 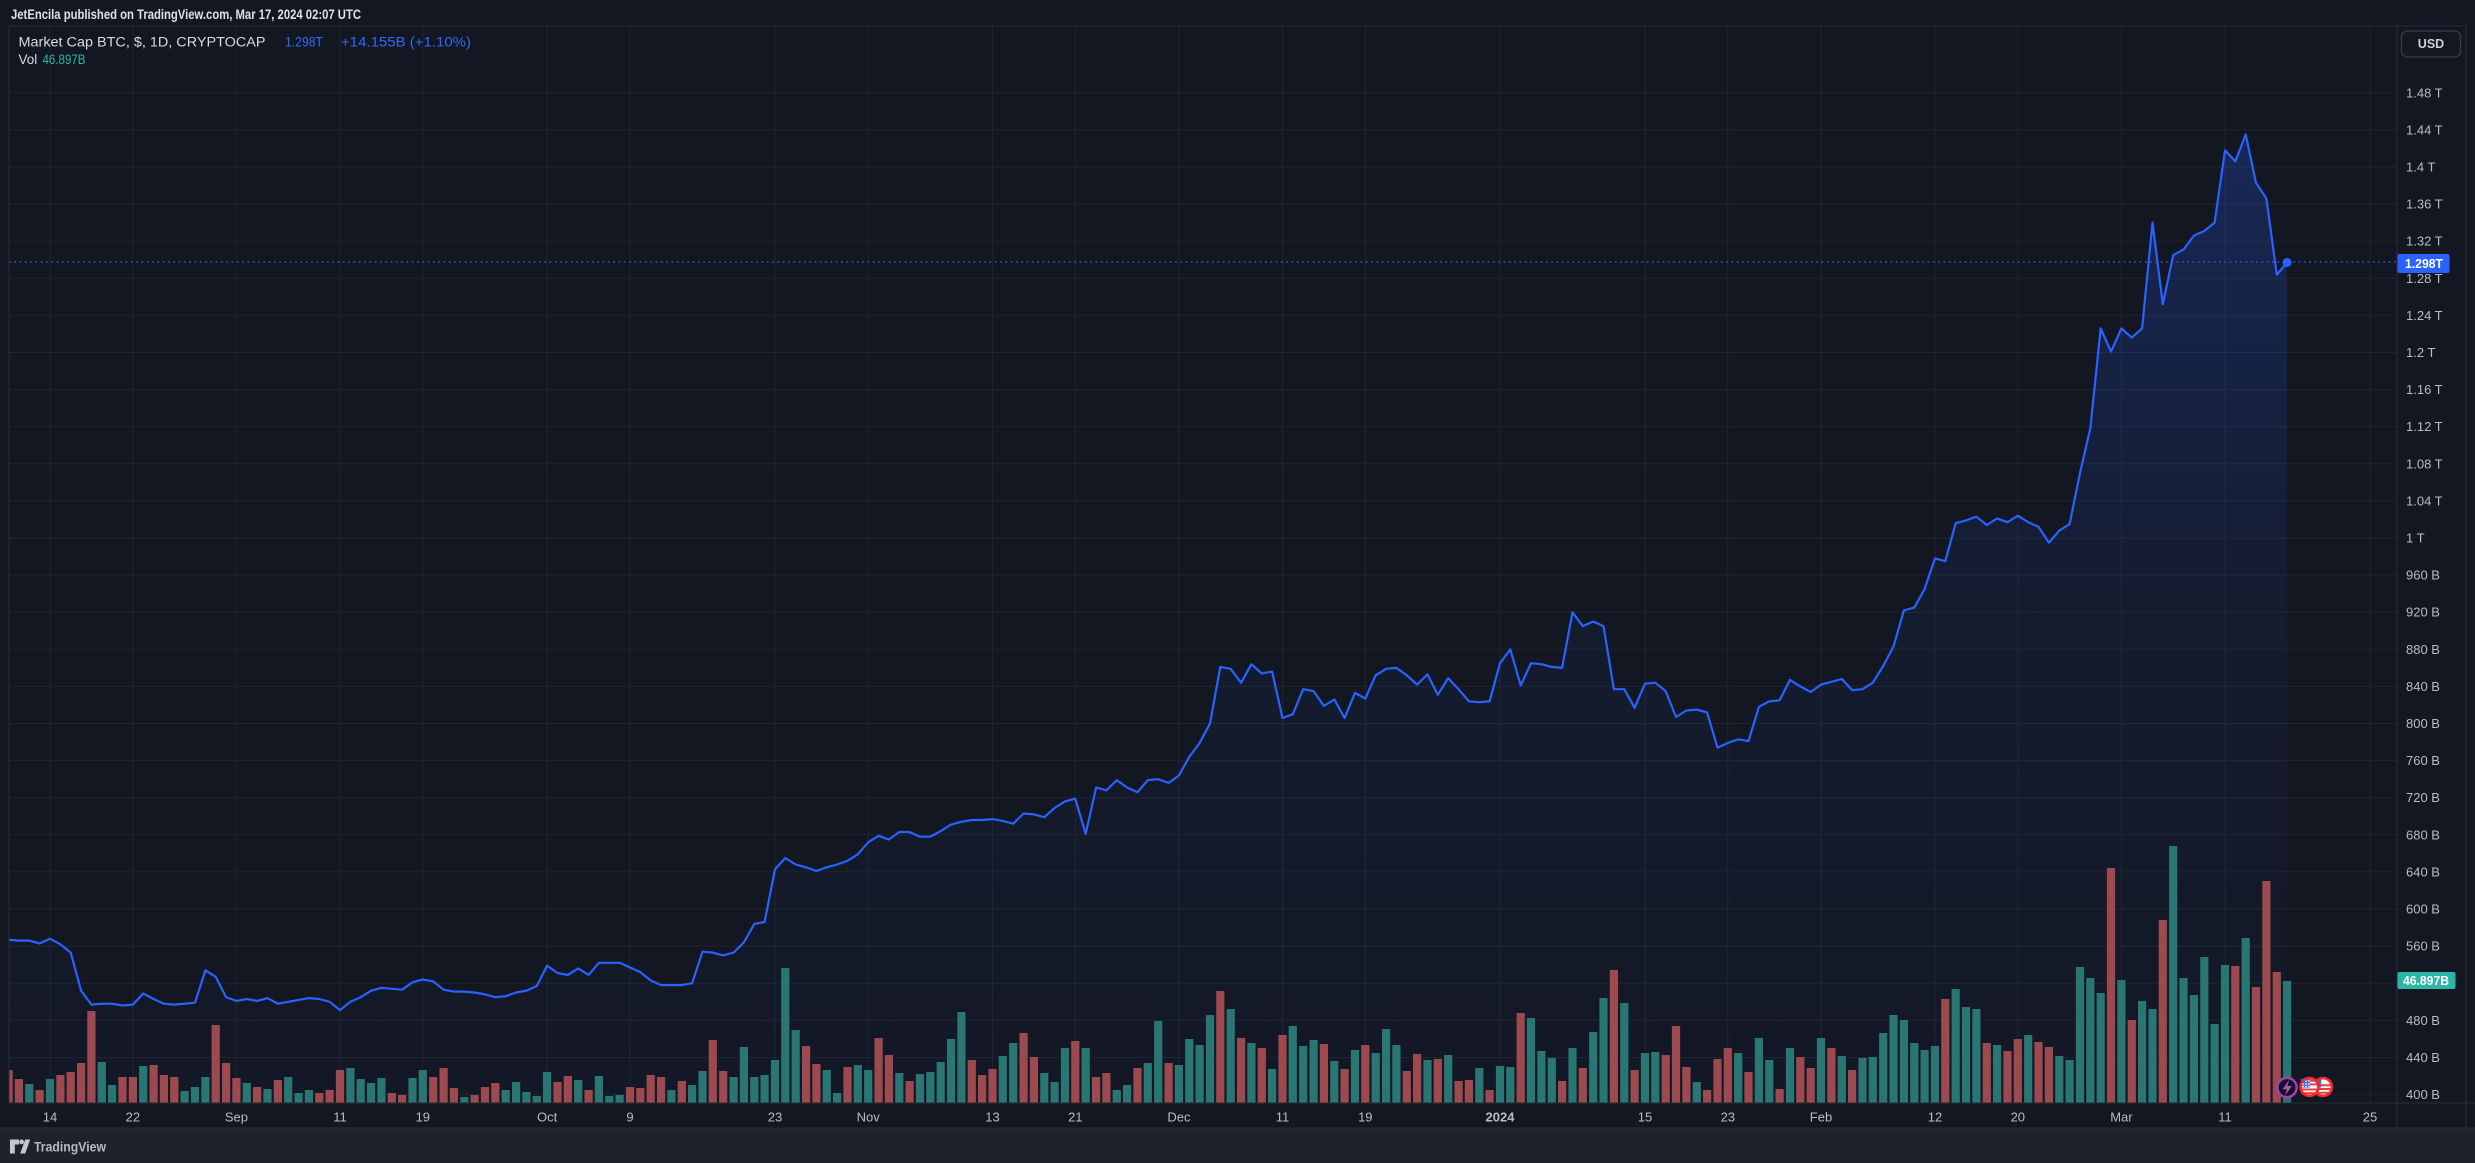 What do you see at coordinates (1821, 1117) in the screenshot?
I see `svg-text: Feb` at bounding box center [1821, 1117].